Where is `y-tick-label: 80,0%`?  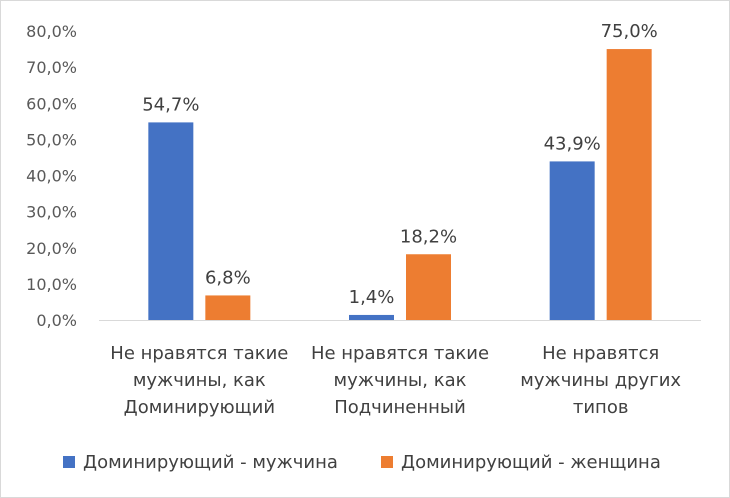
y-tick-label: 80,0% is located at coordinates (51, 31).